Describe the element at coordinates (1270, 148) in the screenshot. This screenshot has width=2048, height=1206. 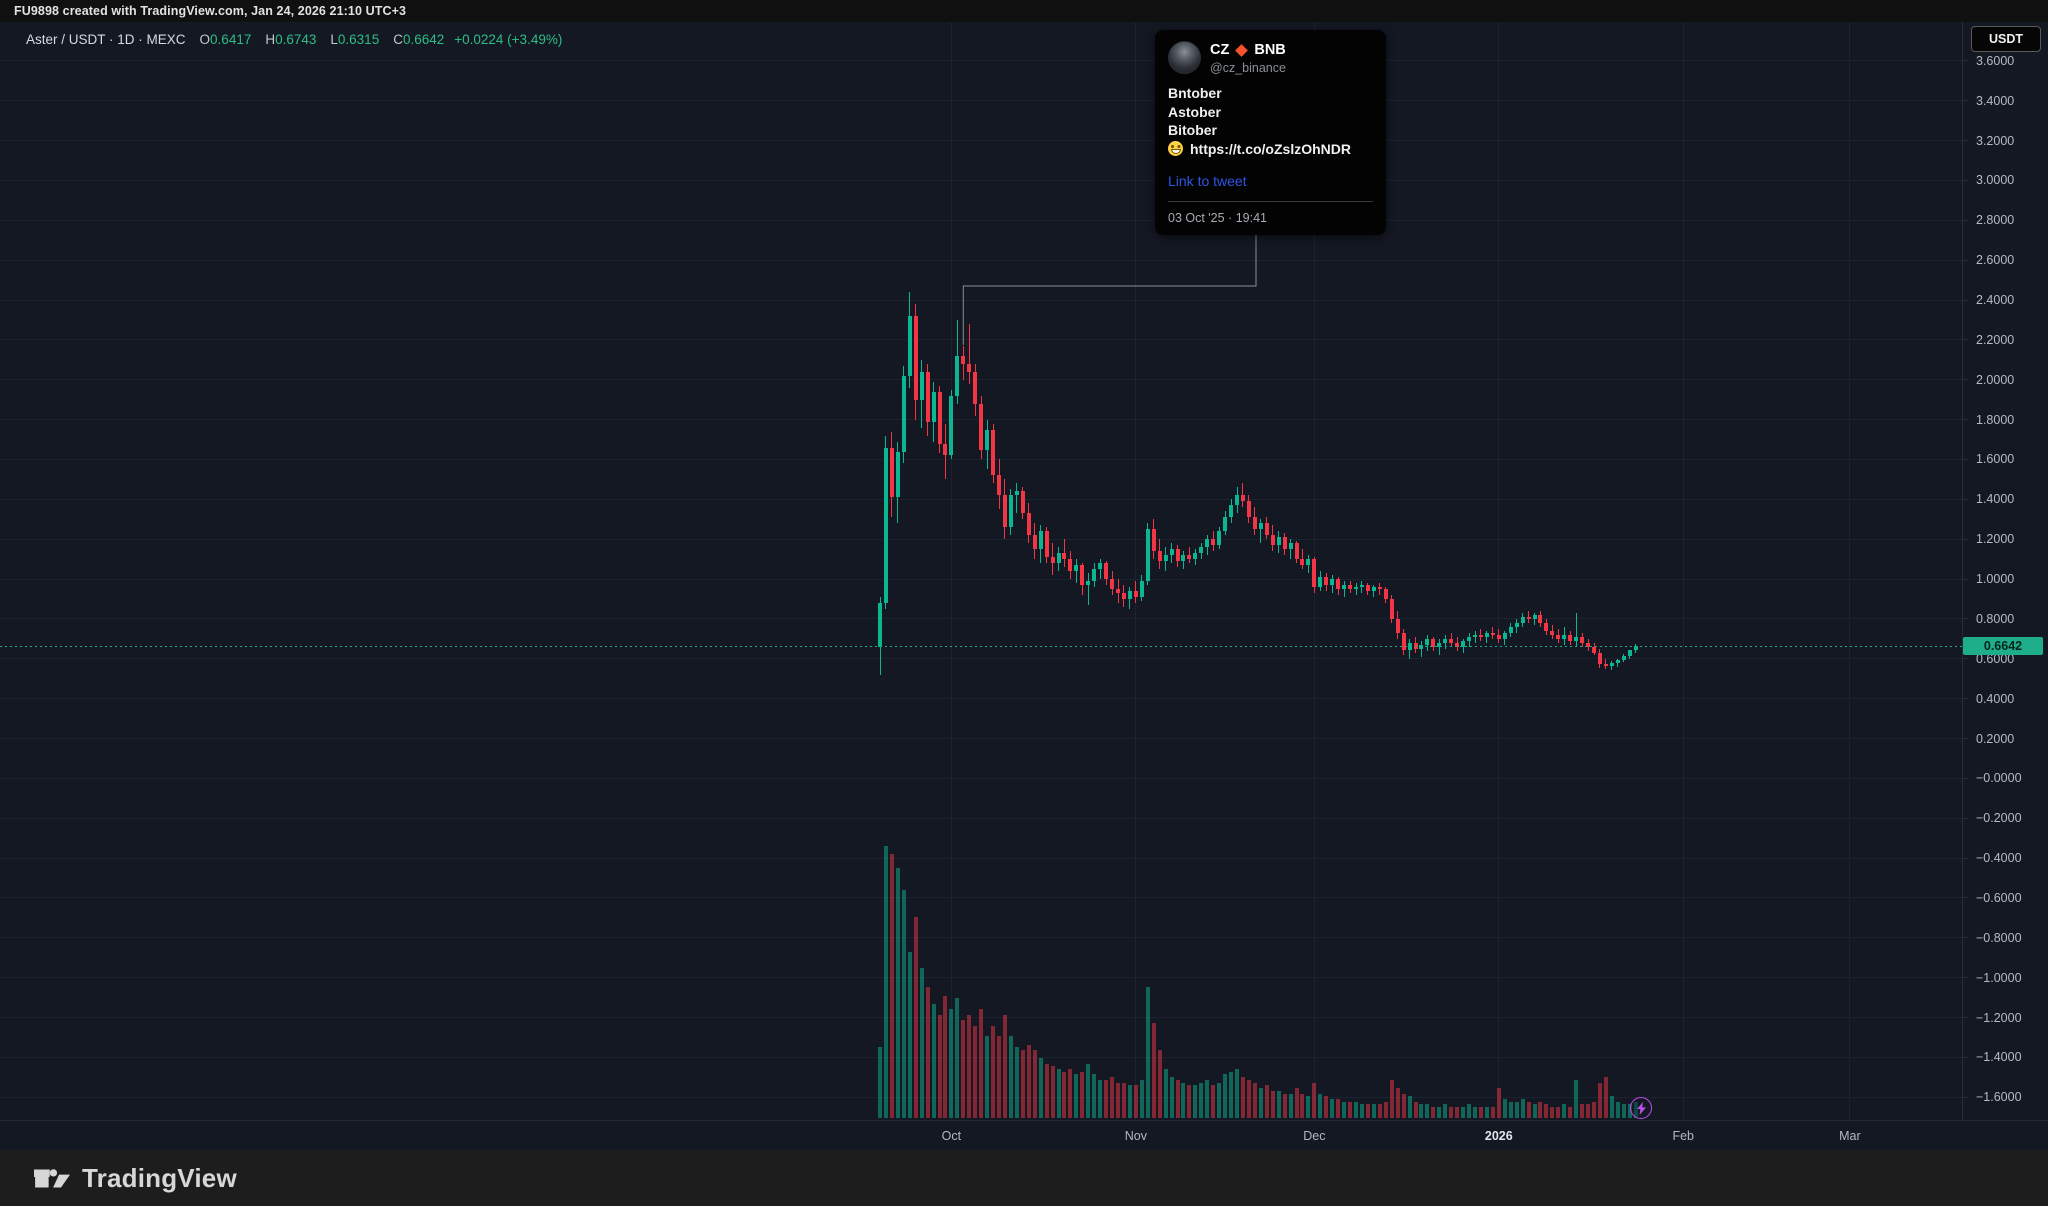
I see `tweet-url: https://t.co/oZslzOhNDR` at that location.